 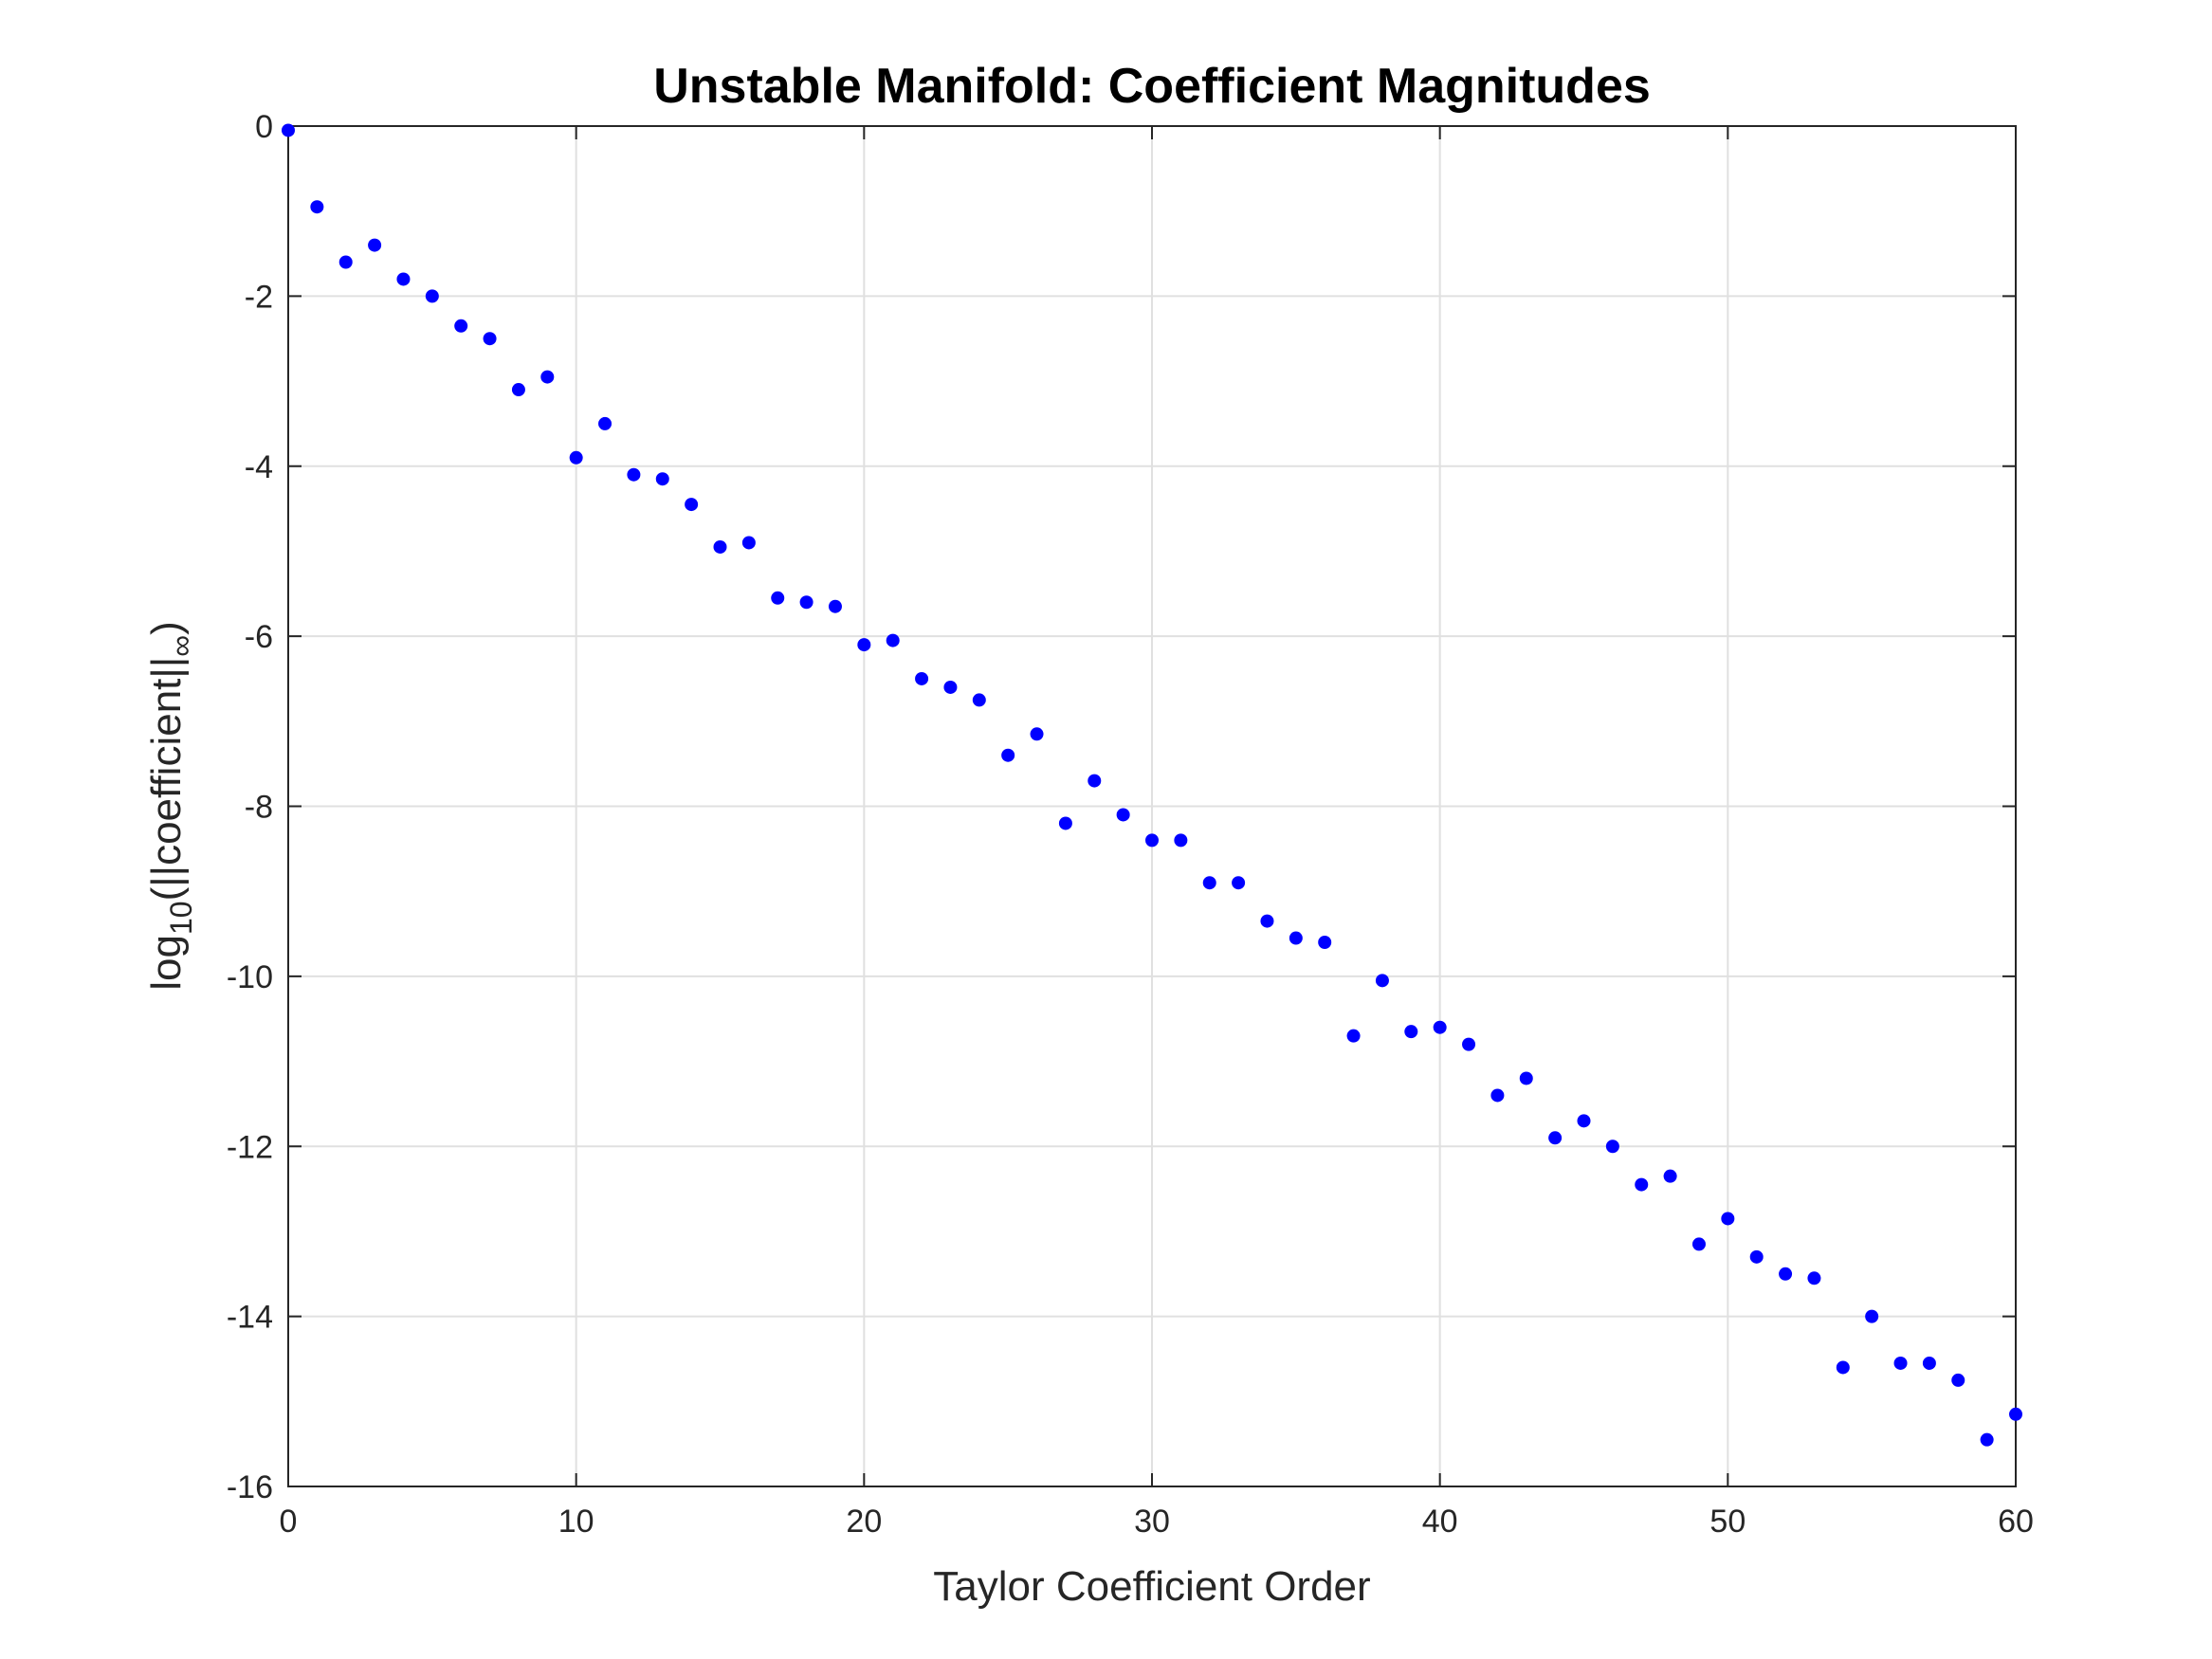 I want to click on x-tick-label: 10, so click(x=576, y=1522).